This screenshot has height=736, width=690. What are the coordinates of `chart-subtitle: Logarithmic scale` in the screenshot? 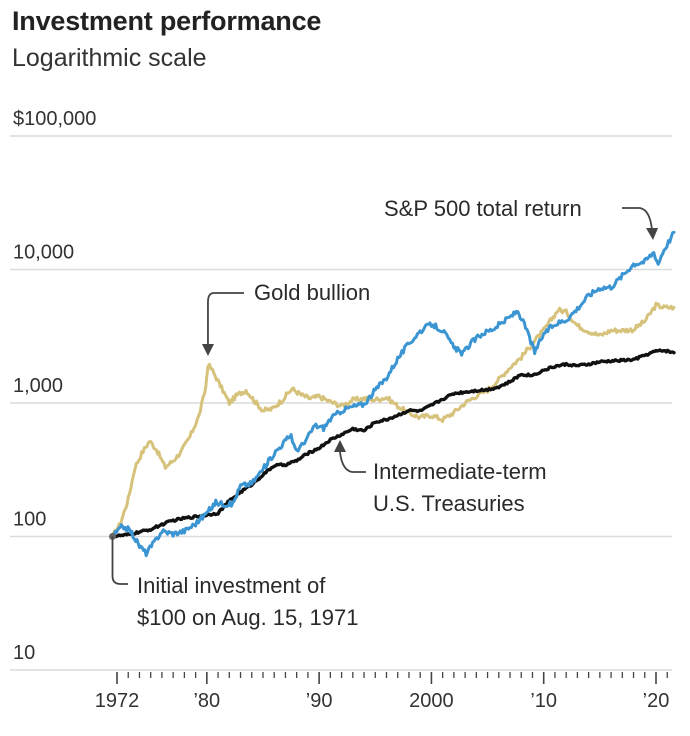 It's located at (109, 58).